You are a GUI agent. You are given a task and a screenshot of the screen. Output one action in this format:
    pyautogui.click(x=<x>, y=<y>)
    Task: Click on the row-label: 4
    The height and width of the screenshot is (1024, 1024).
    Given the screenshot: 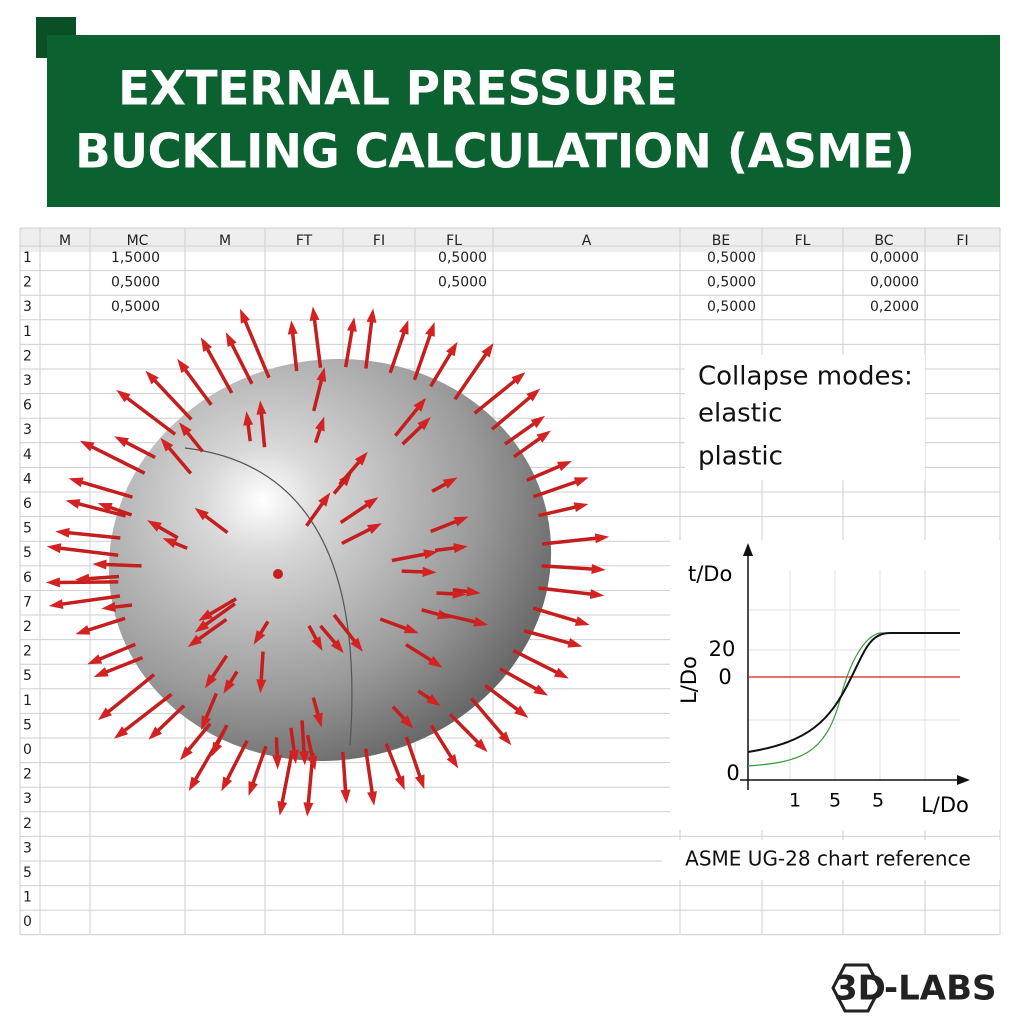 What is the action you would take?
    pyautogui.click(x=27, y=479)
    